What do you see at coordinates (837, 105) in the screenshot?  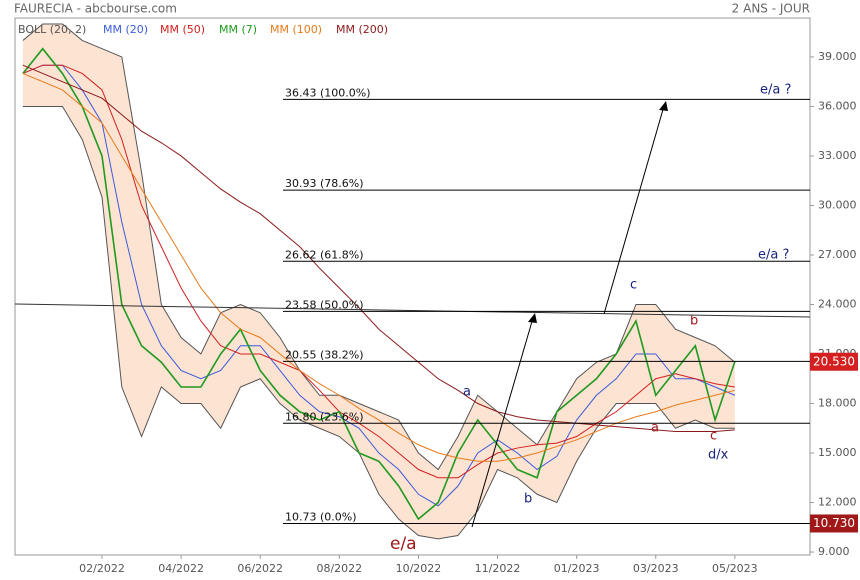 I see `y-tick-label: 36.000` at bounding box center [837, 105].